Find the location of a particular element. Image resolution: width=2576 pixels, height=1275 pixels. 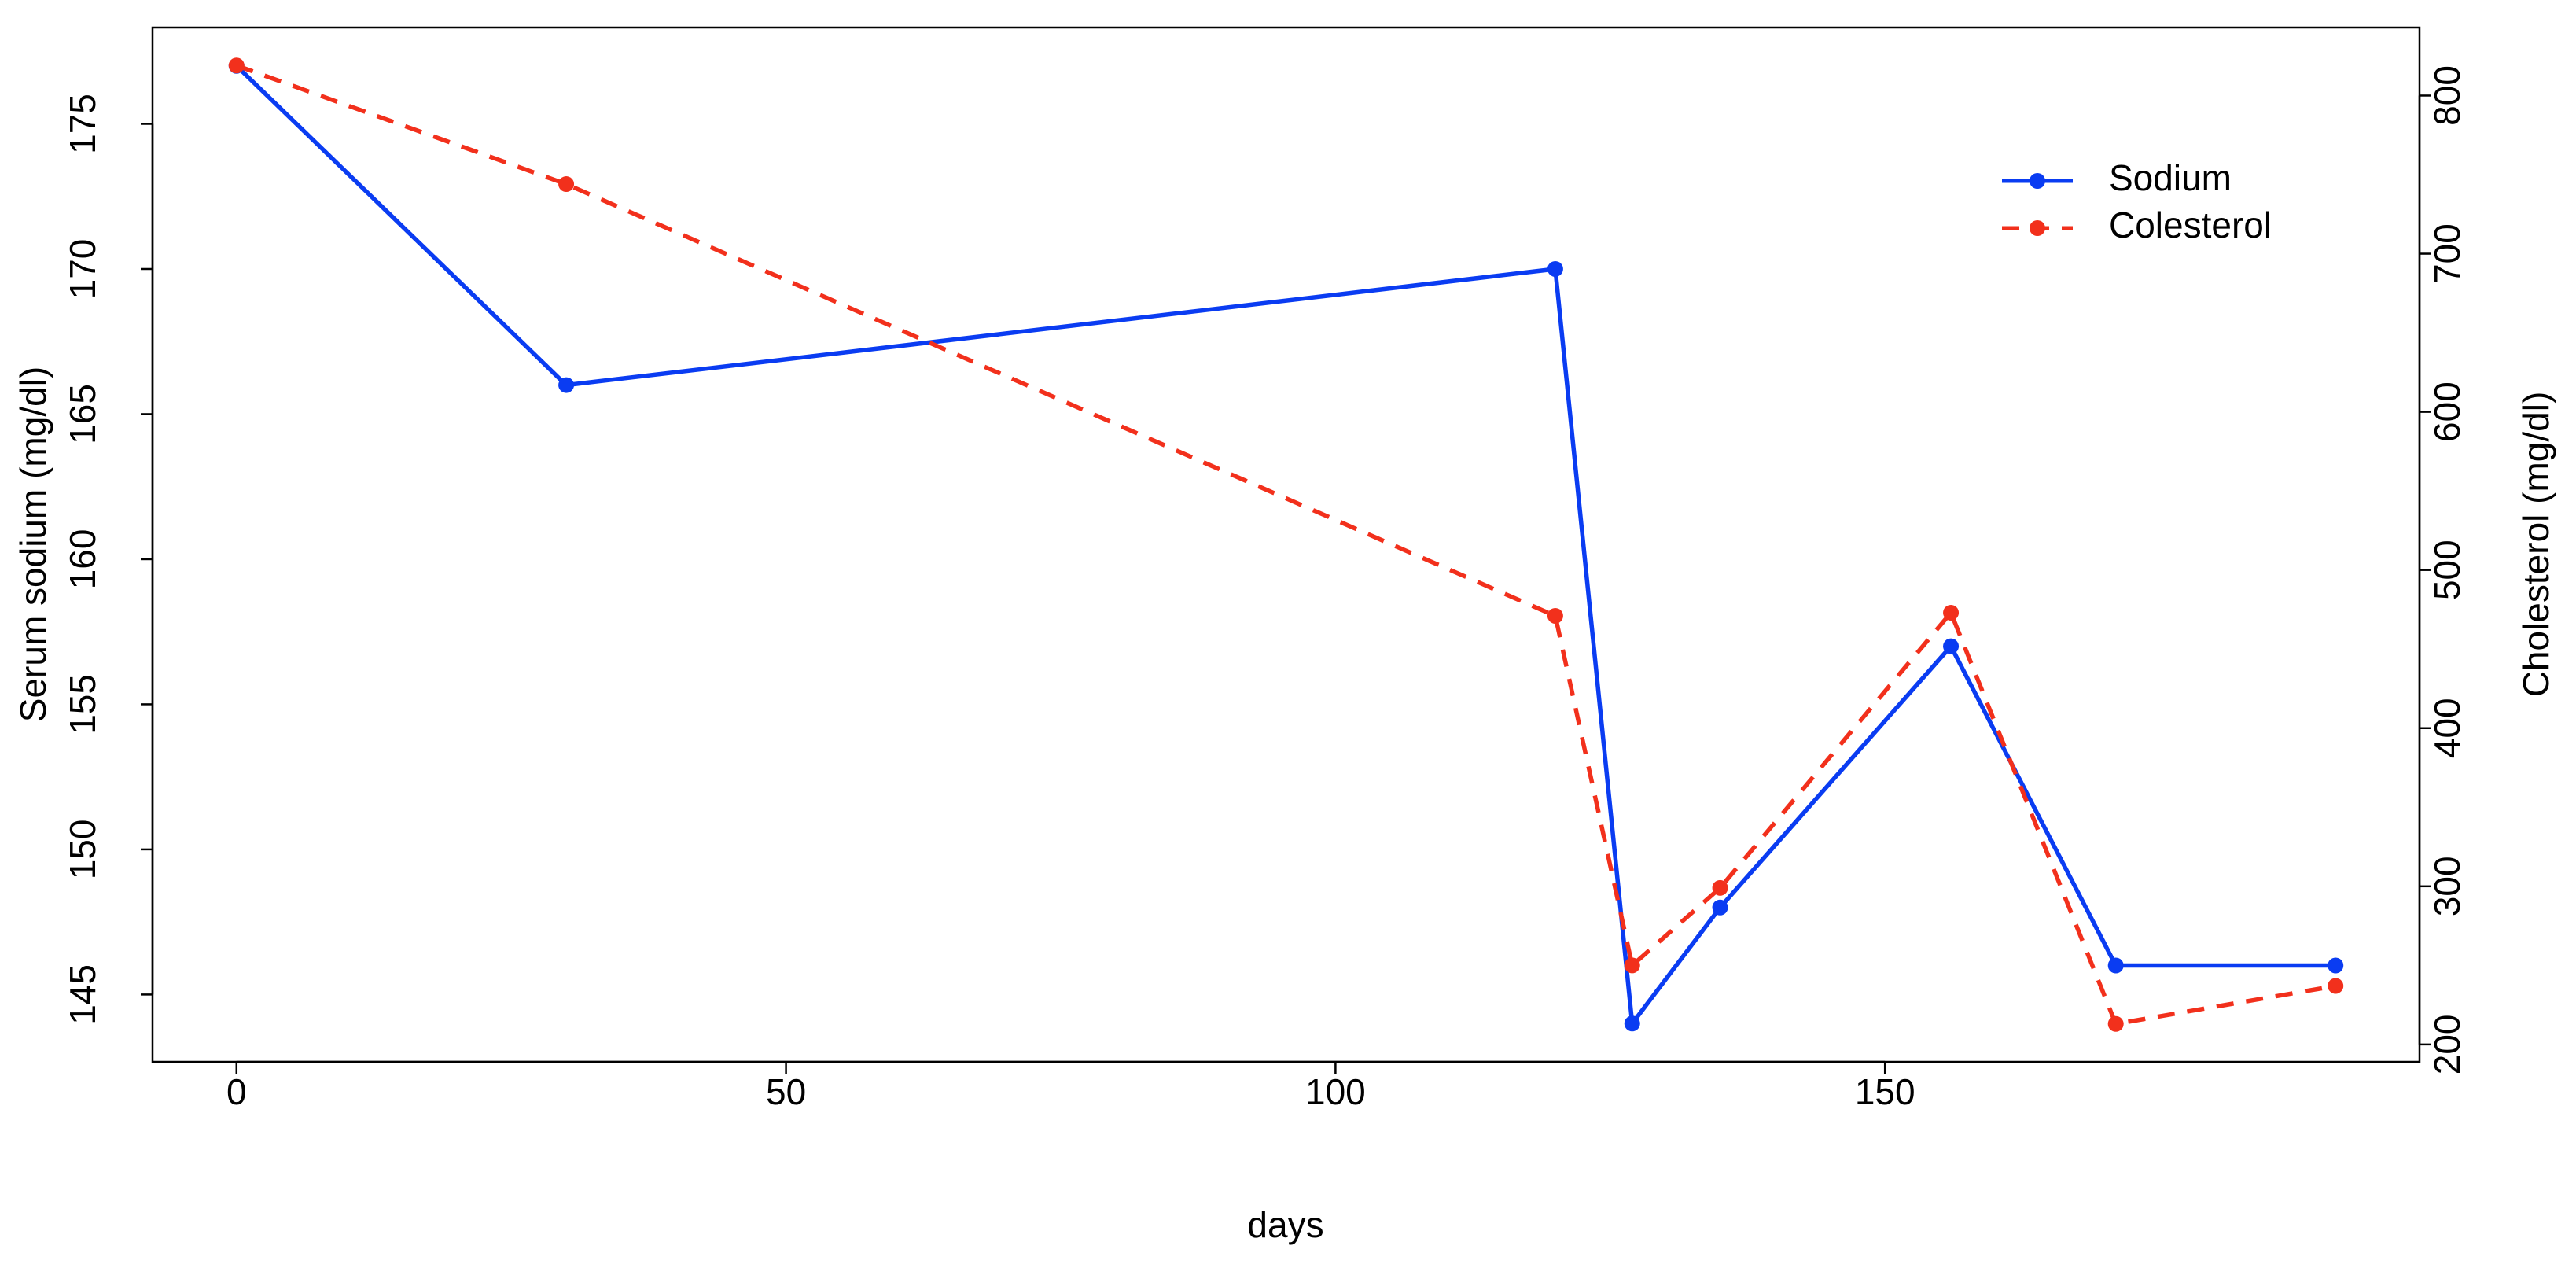

legend-label: Colesterol is located at coordinates (2190, 225).